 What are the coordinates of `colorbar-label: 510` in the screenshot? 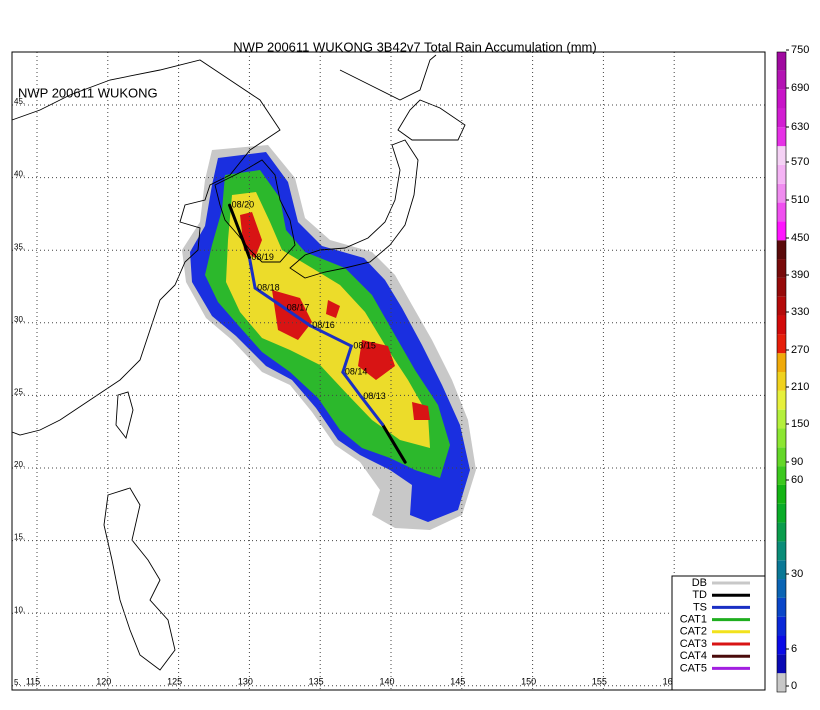 It's located at (800, 200).